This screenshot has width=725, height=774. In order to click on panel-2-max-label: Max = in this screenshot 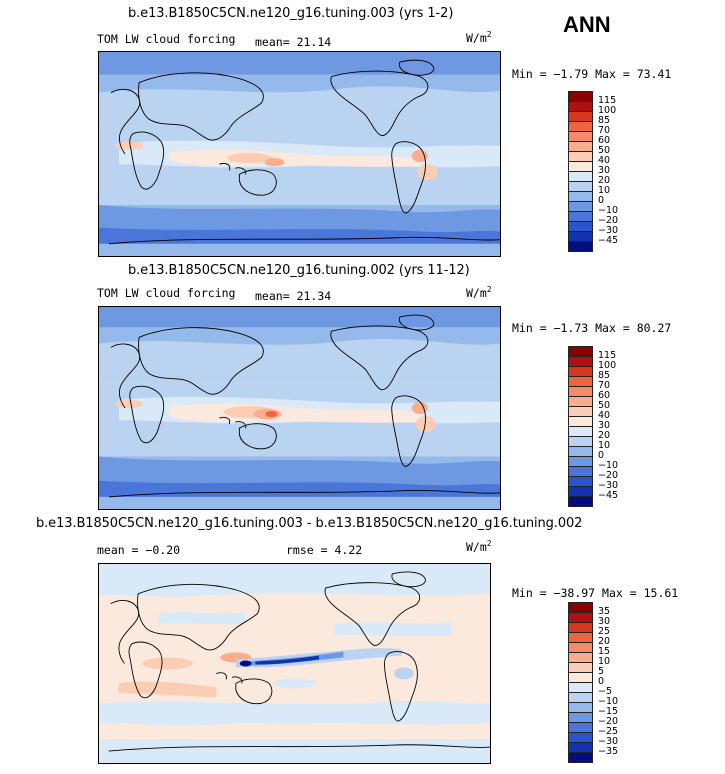, I will do `click(612, 328)`.